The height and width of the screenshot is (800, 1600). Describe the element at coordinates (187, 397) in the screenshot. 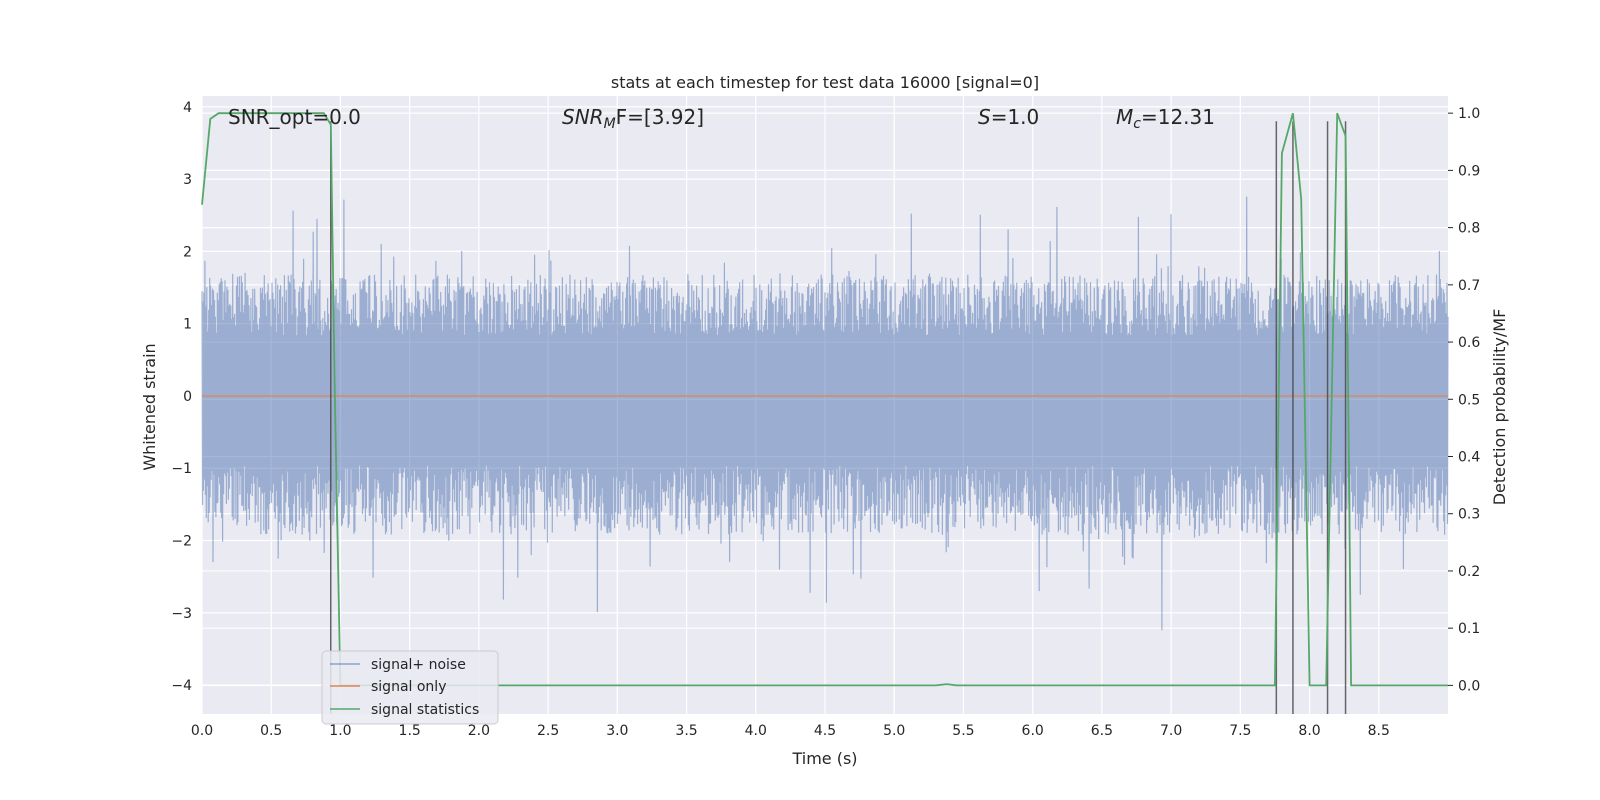

I see `y-tick-label: 0` at that location.